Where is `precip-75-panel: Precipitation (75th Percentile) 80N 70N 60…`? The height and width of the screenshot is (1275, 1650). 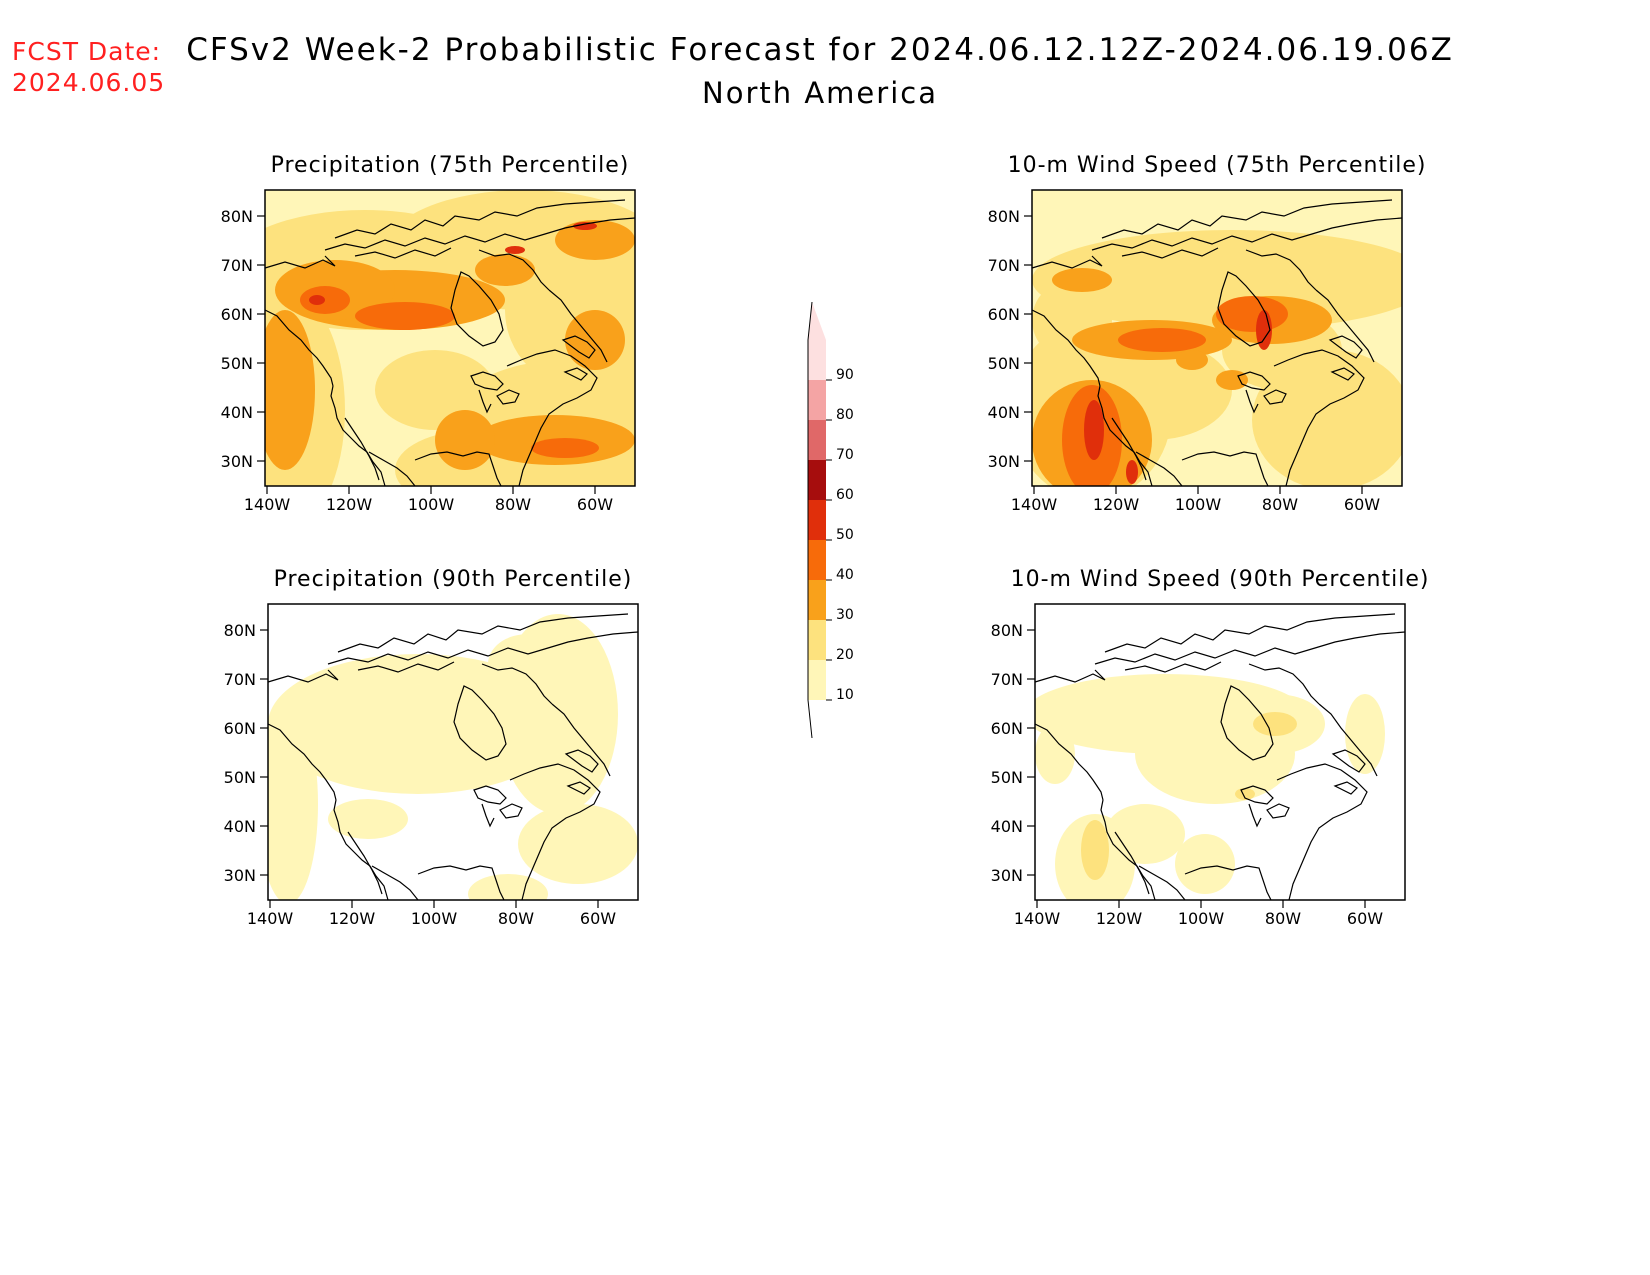 precip-75-panel: Precipitation (75th Percentile) 80N 70N 60… is located at coordinates (428, 333).